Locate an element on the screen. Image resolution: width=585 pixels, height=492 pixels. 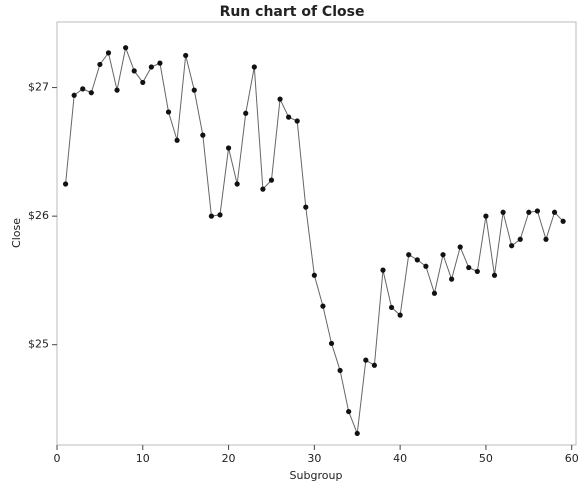
chart-title: Run chart of Close is located at coordinates (292, 12).